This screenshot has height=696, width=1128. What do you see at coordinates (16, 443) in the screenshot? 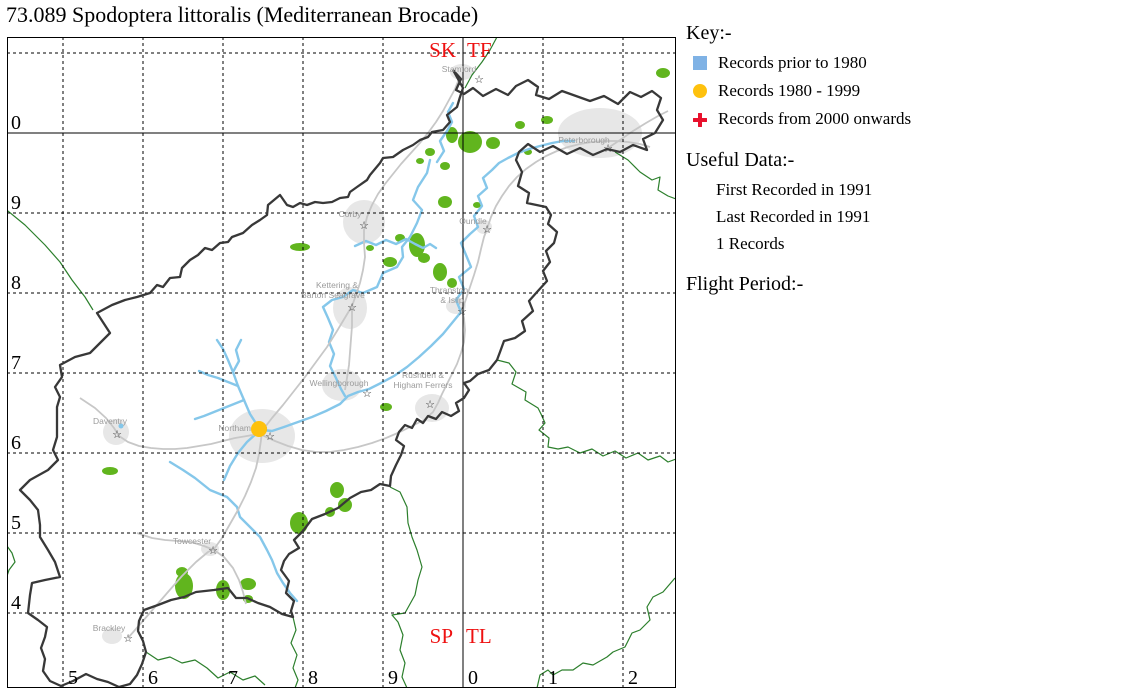
I see `y-axis-label: 6` at bounding box center [16, 443].